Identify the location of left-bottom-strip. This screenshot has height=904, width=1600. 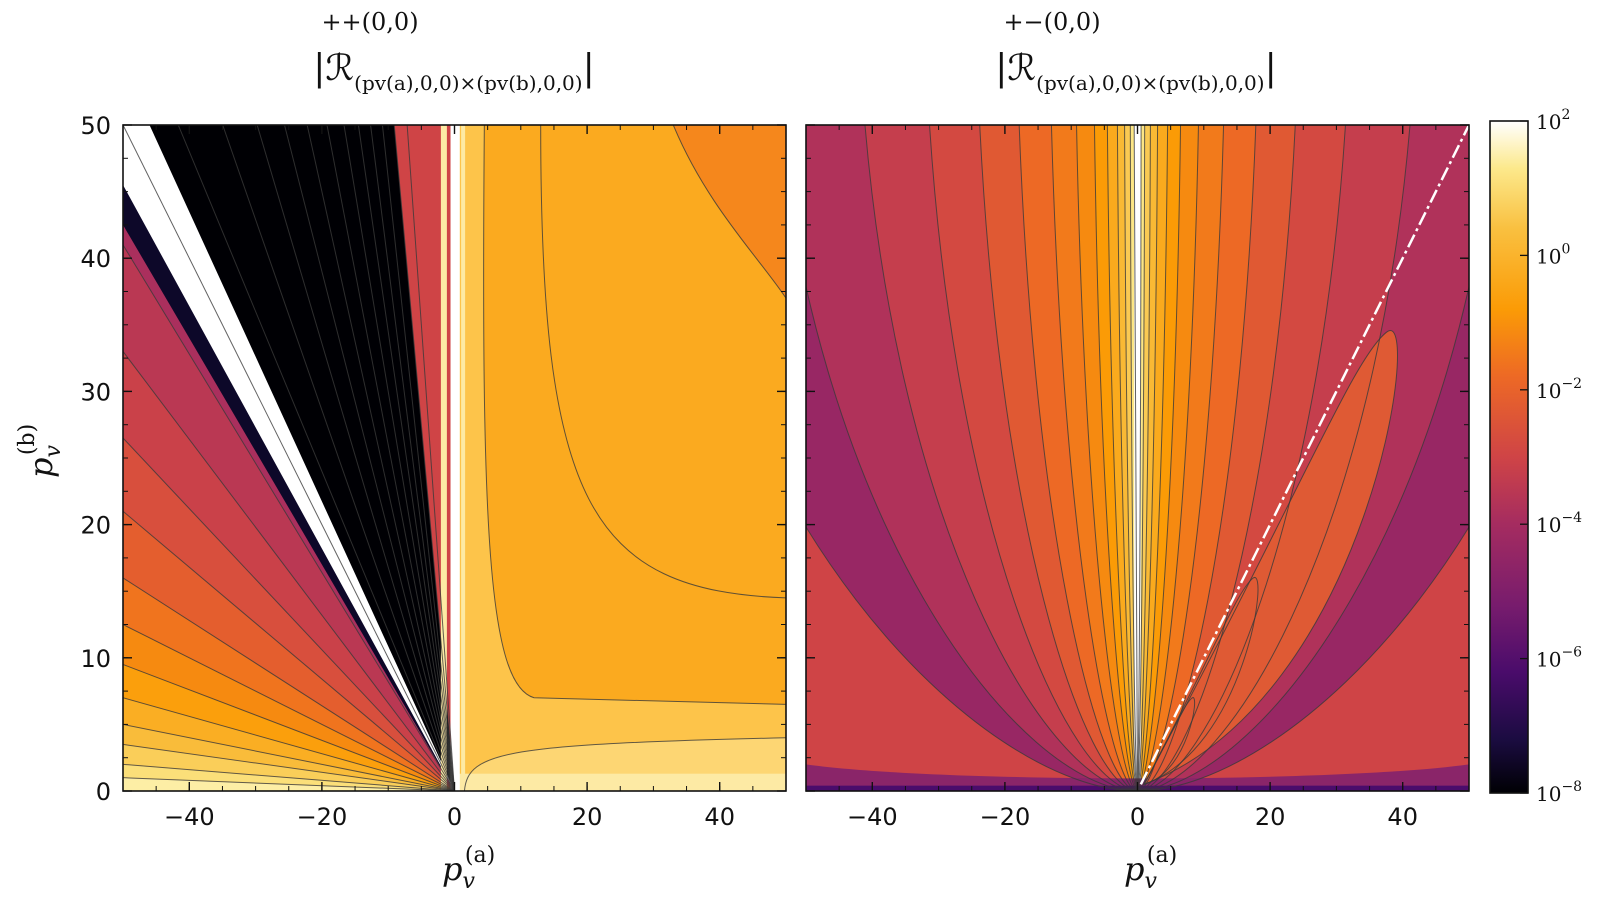
(620, 782).